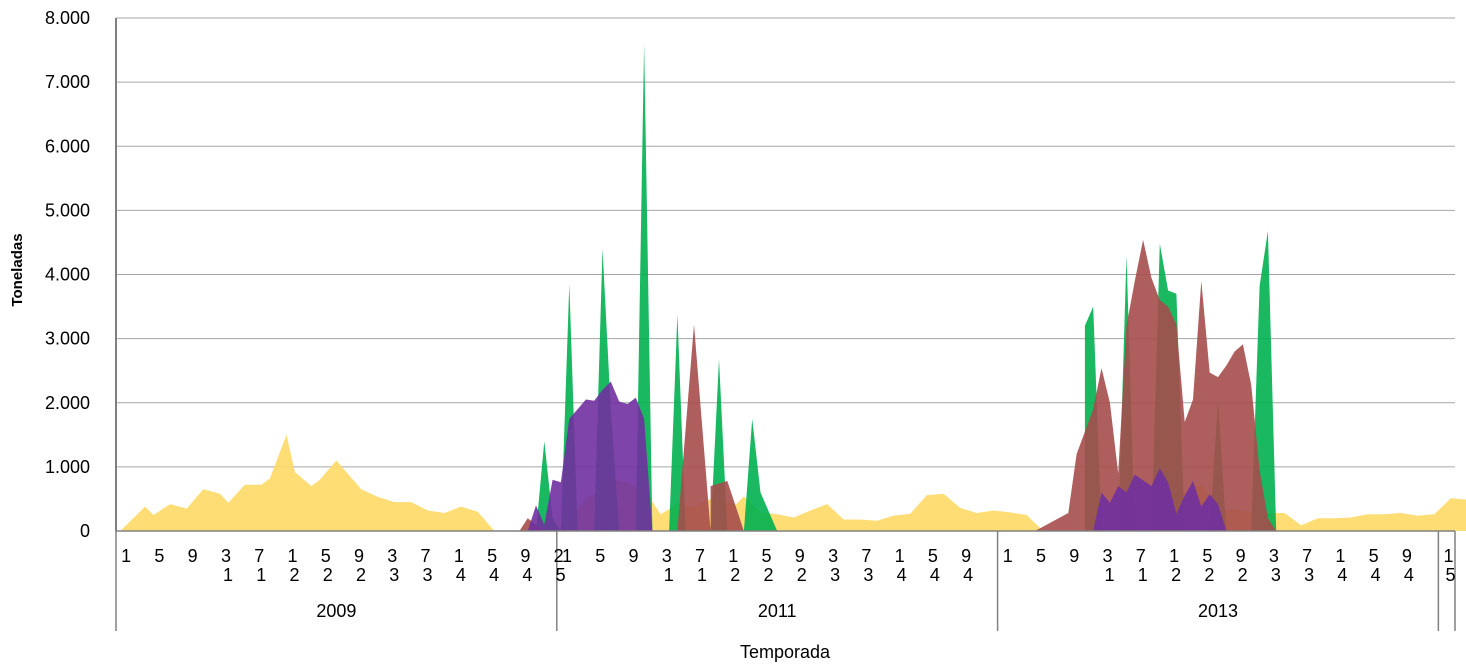 The width and height of the screenshot is (1466, 667). Describe the element at coordinates (336, 611) in the screenshot. I see `group-label: 2009` at that location.